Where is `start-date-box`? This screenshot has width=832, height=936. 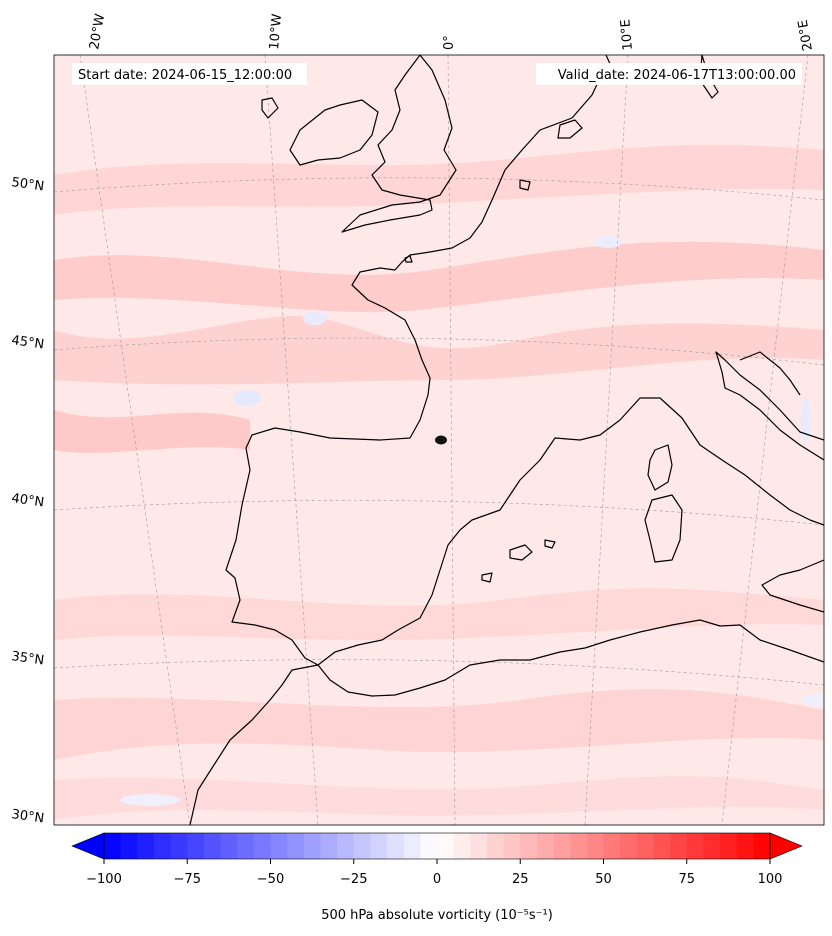
start-date-box is located at coordinates (189, 74).